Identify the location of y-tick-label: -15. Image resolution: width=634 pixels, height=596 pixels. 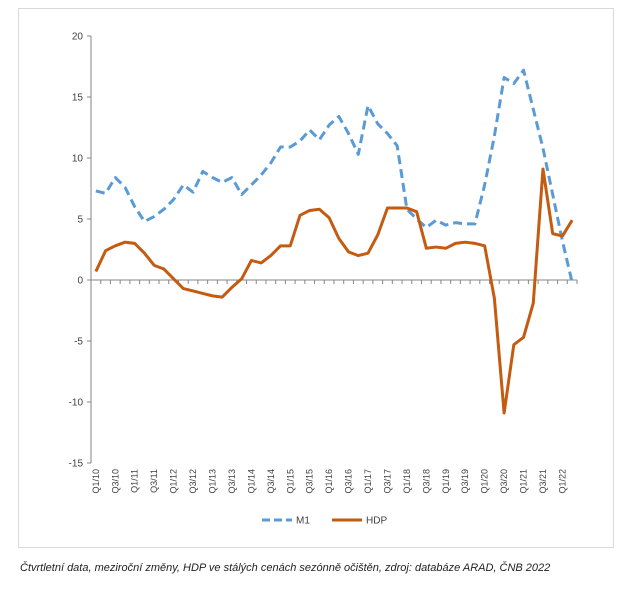
(76, 464).